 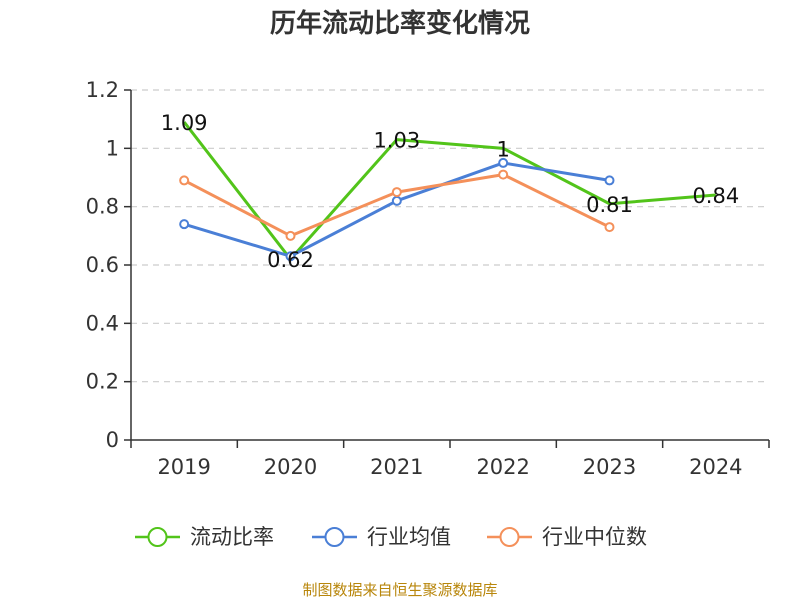 I want to click on y-tick-label: 0.8, so click(x=102, y=207).